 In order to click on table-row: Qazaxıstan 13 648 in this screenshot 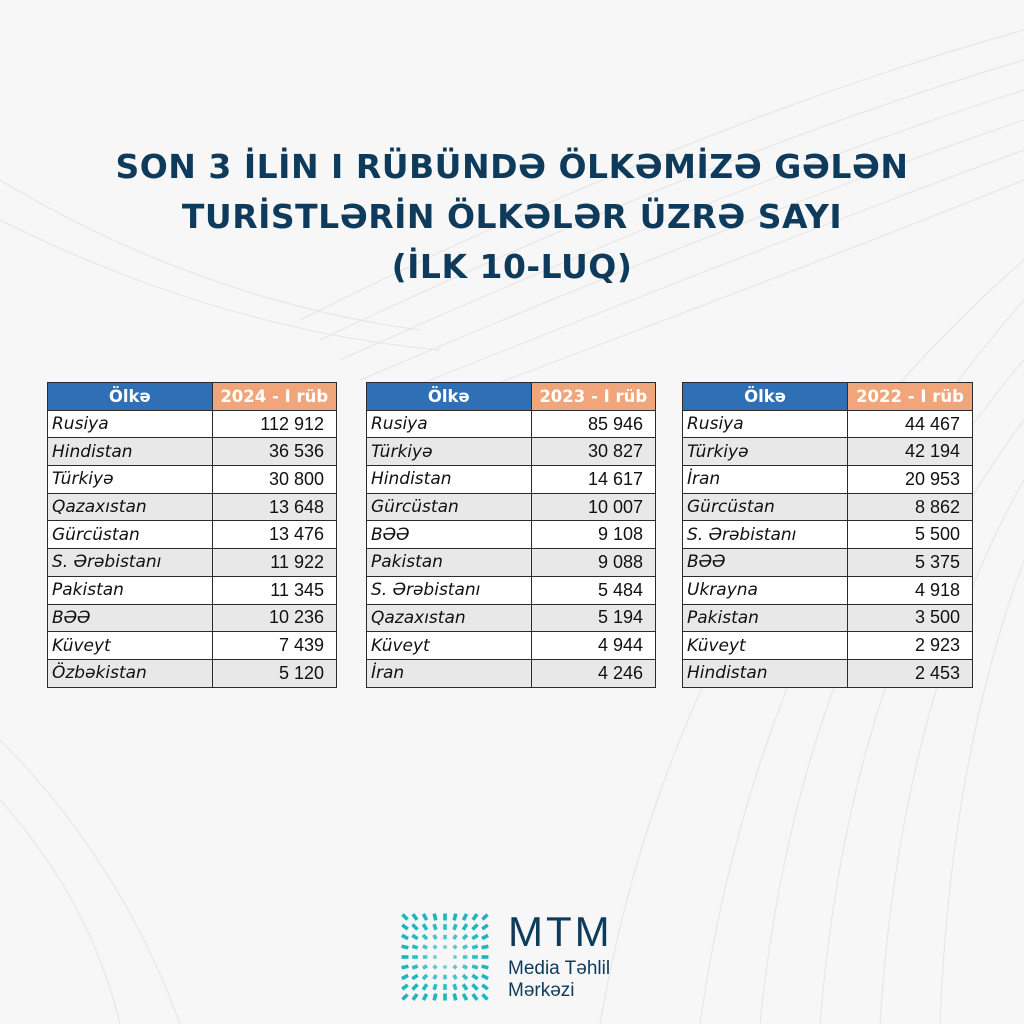, I will do `click(192, 507)`.